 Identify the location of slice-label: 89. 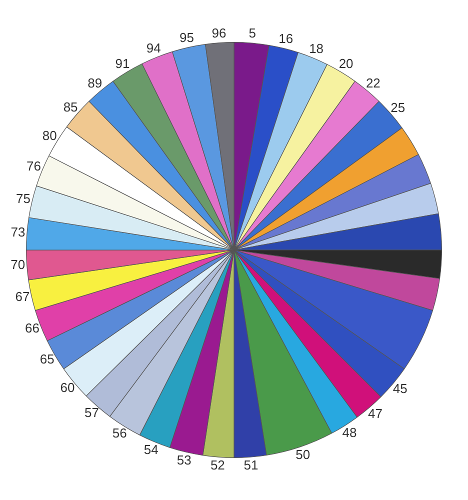
(95, 82).